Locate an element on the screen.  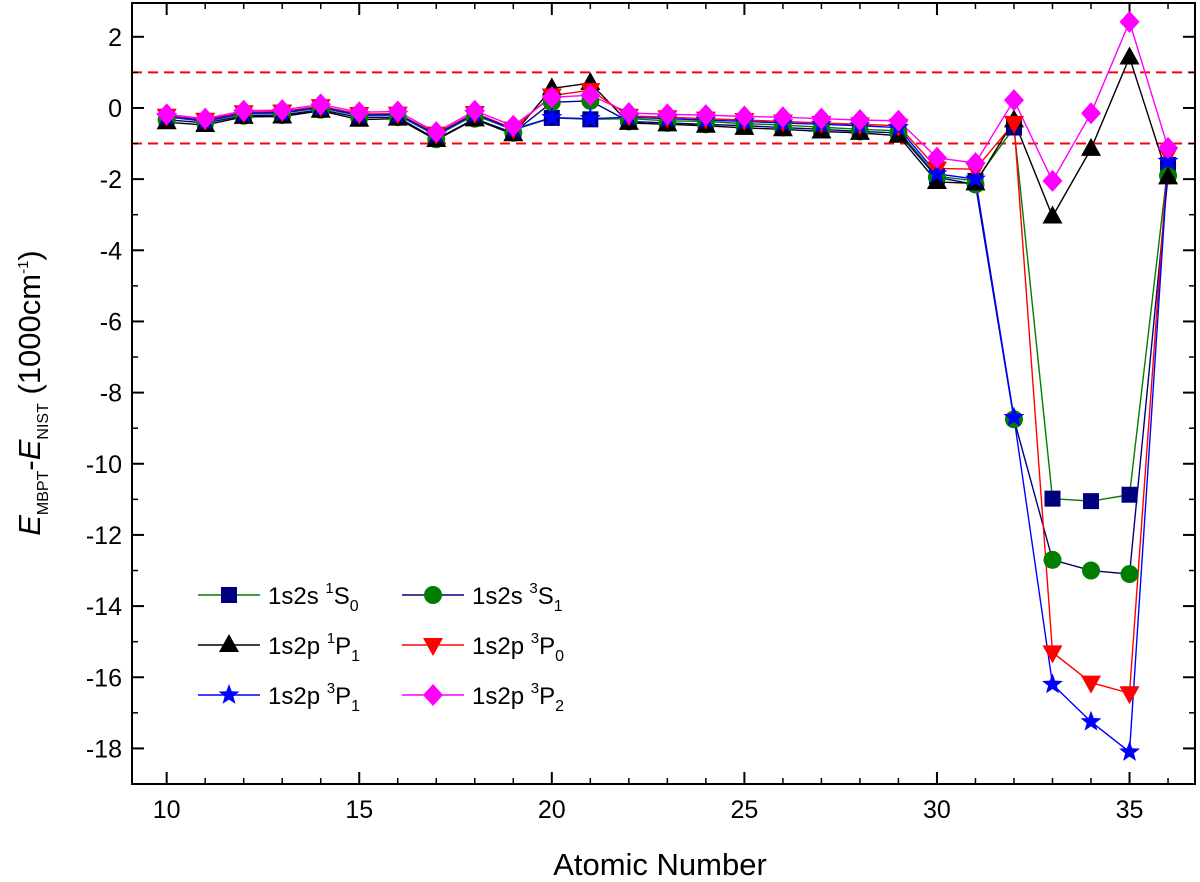
y-tick-label: -4 is located at coordinates (111, 251).